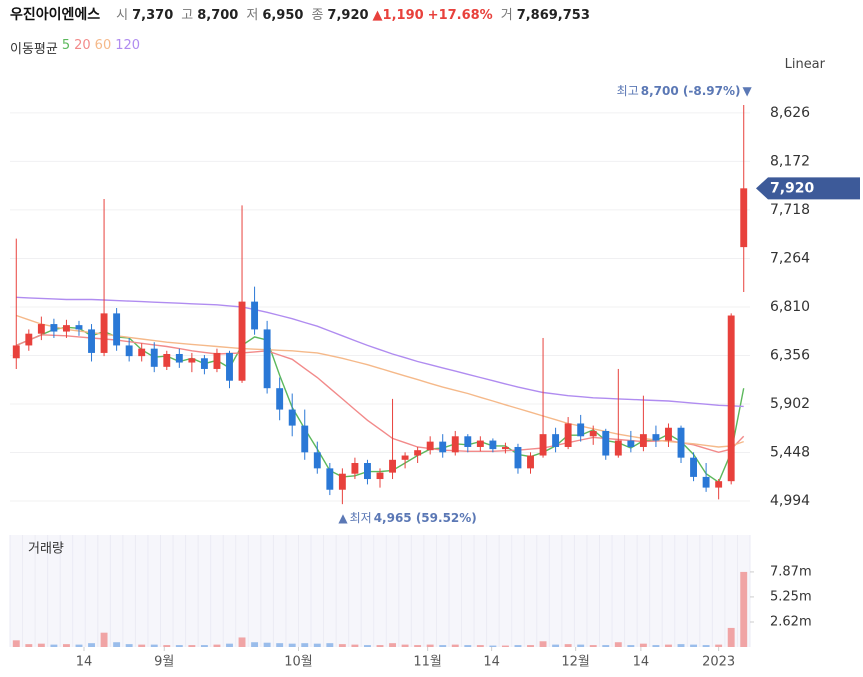  Describe the element at coordinates (792, 188) in the screenshot. I see `last-price-label: 7,920` at that location.